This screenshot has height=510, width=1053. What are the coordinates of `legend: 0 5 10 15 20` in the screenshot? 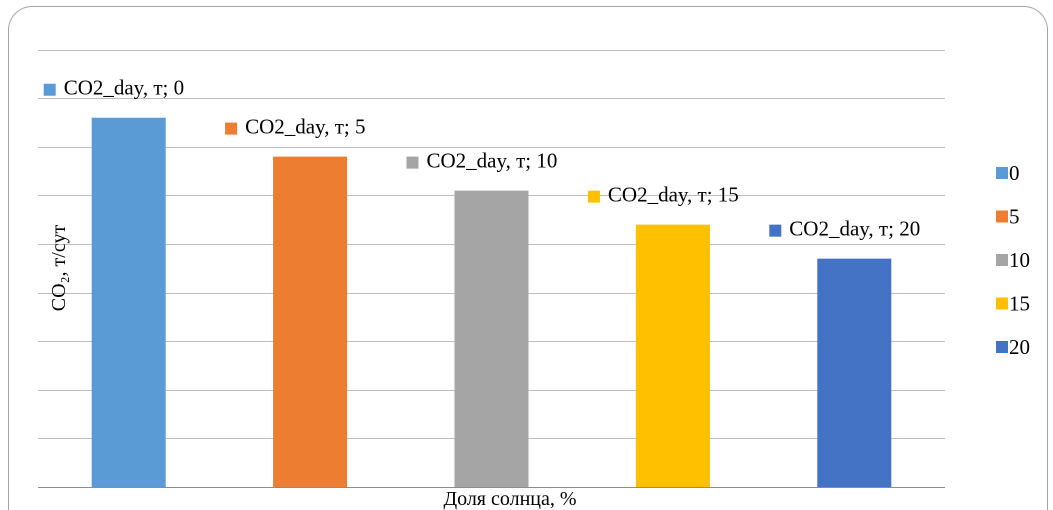 It's located at (1013, 260).